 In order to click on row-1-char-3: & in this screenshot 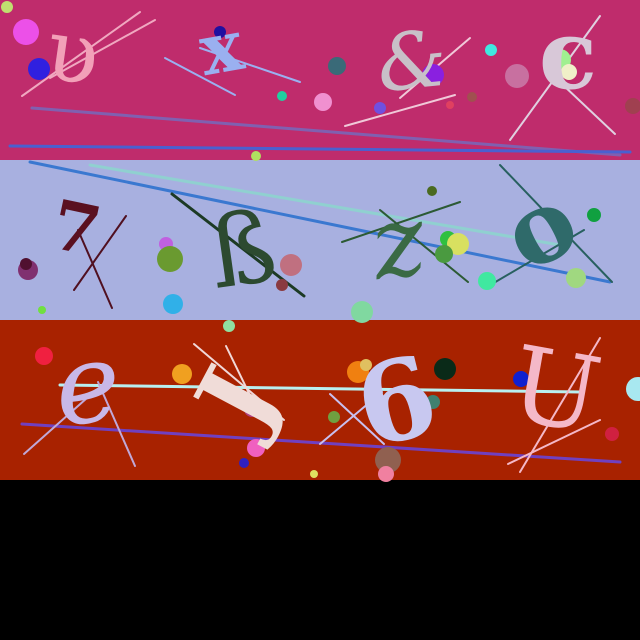, I will do `click(412, 62)`.